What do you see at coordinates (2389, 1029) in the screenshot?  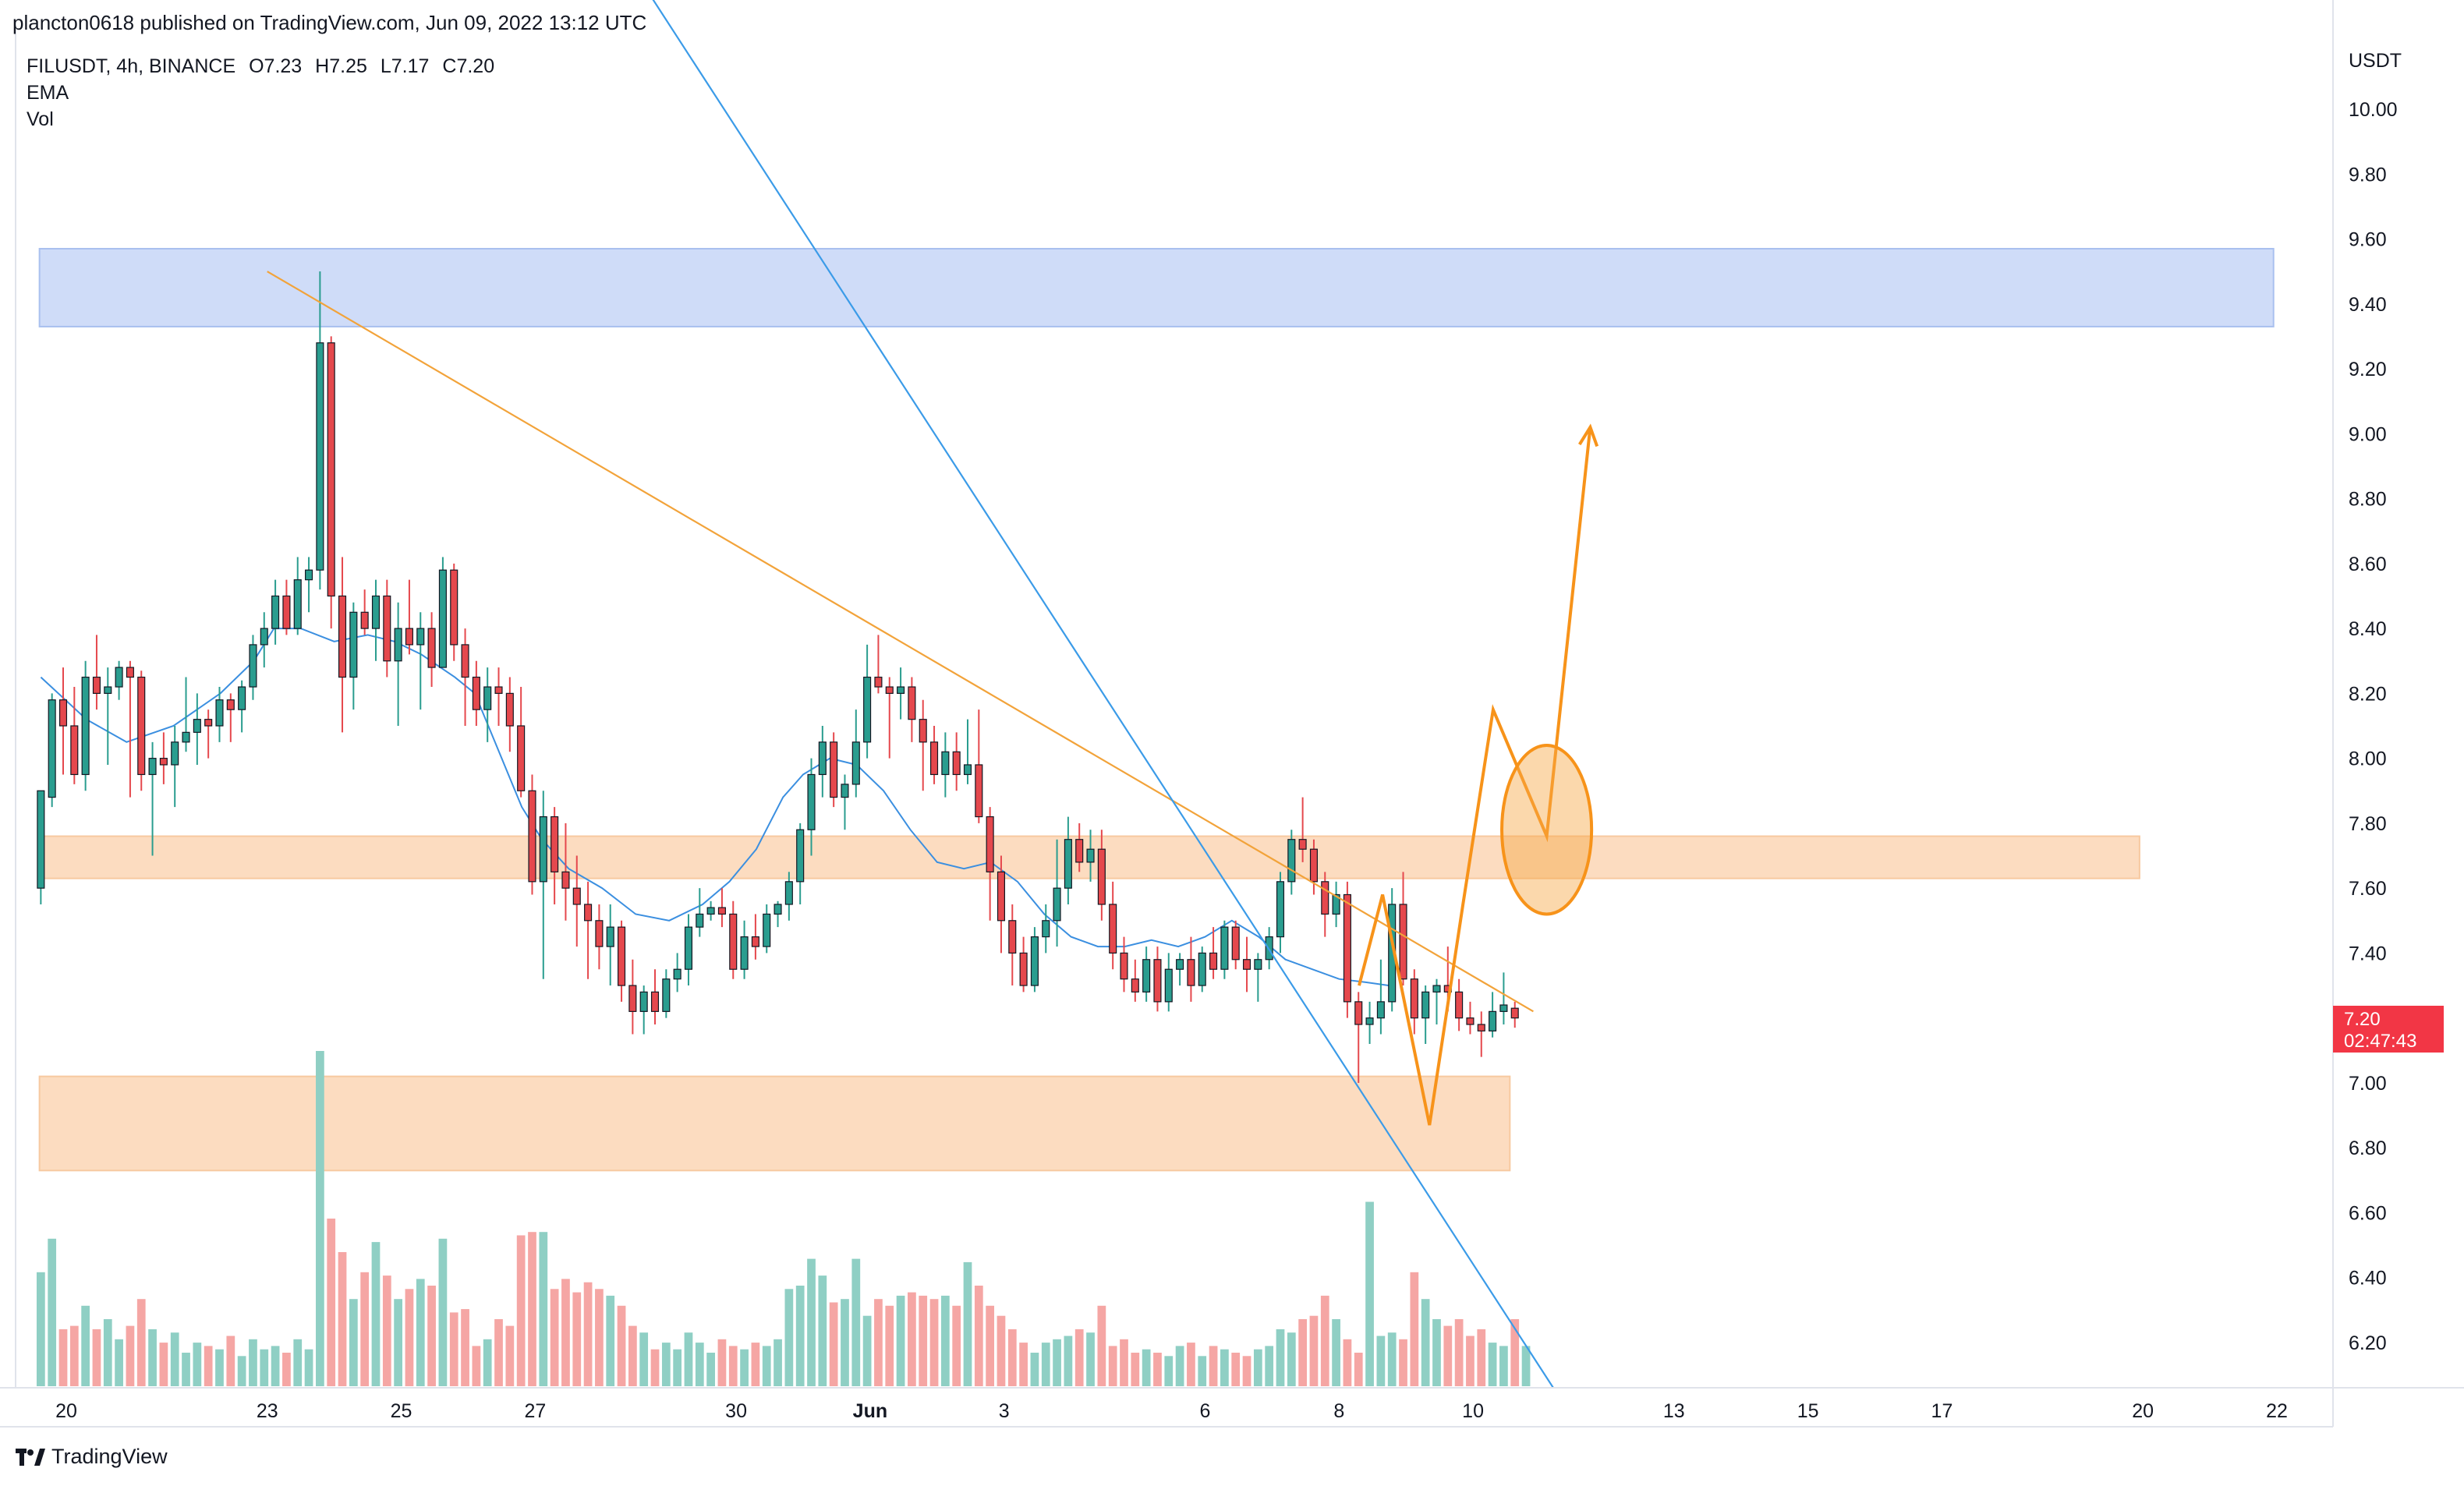 I see `last-price-tag: 7.20 02:47:43` at bounding box center [2389, 1029].